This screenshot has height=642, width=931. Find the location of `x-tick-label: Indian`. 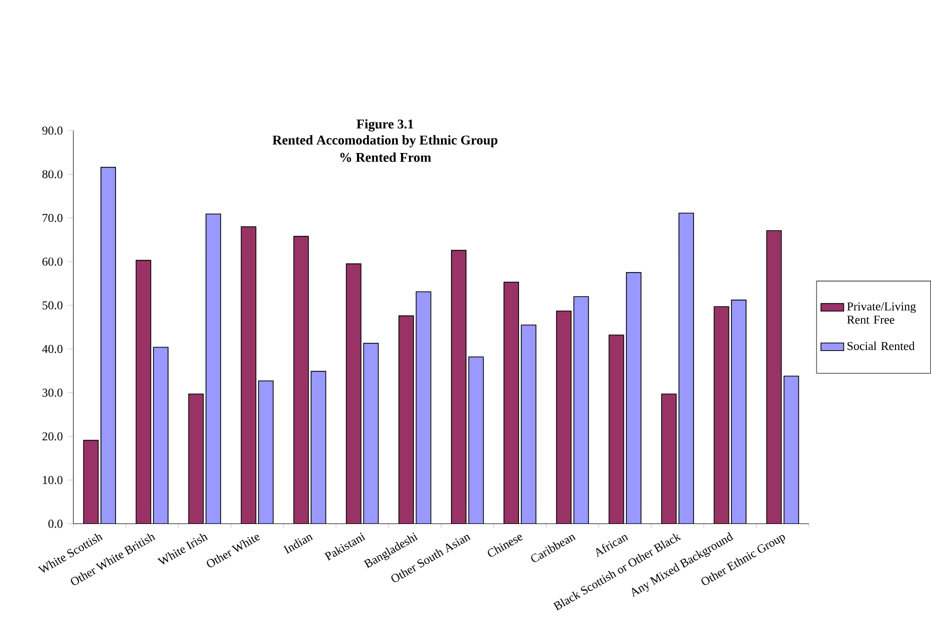

x-tick-label: Indian is located at coordinates (298, 544).